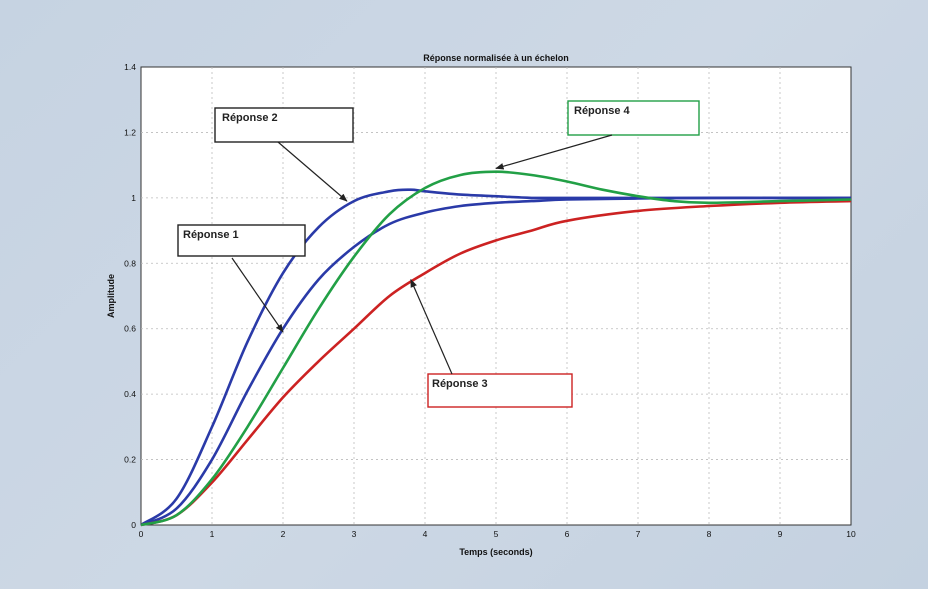  Describe the element at coordinates (133, 525) in the screenshot. I see `y-tick-label: 0` at that location.